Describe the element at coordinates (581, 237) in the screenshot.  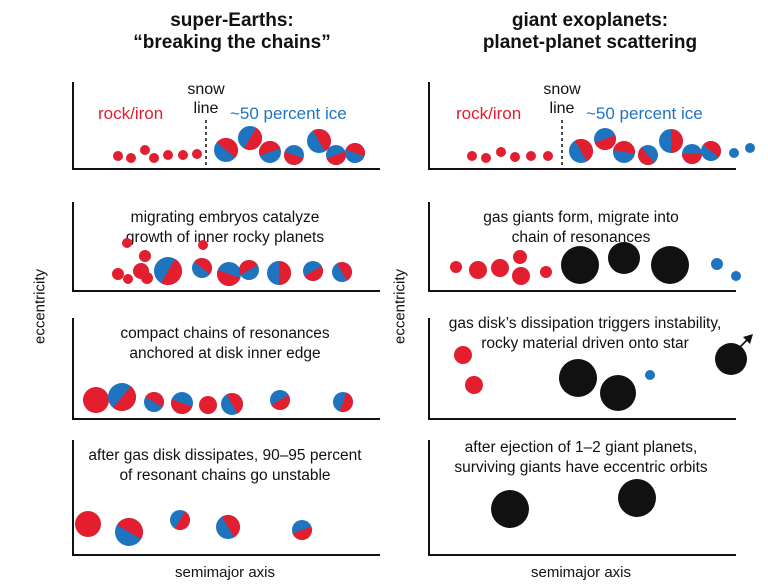
I see `right-panel-2-caption-line2: chain of resonances` at that location.